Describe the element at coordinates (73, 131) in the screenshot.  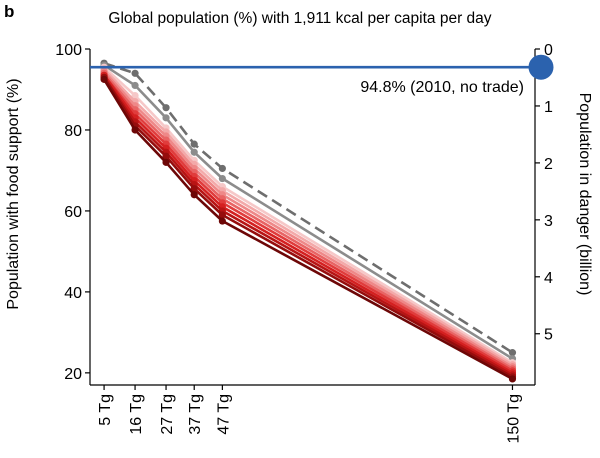
I see `y-tick-label: 80` at that location.